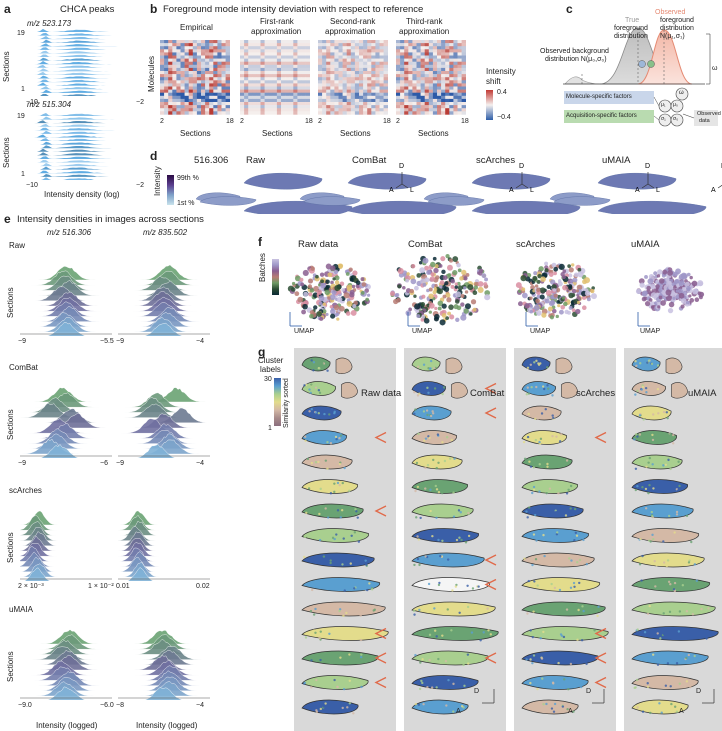  What do you see at coordinates (154, 156) in the screenshot?
I see `panel-letter-d: d` at bounding box center [154, 156].